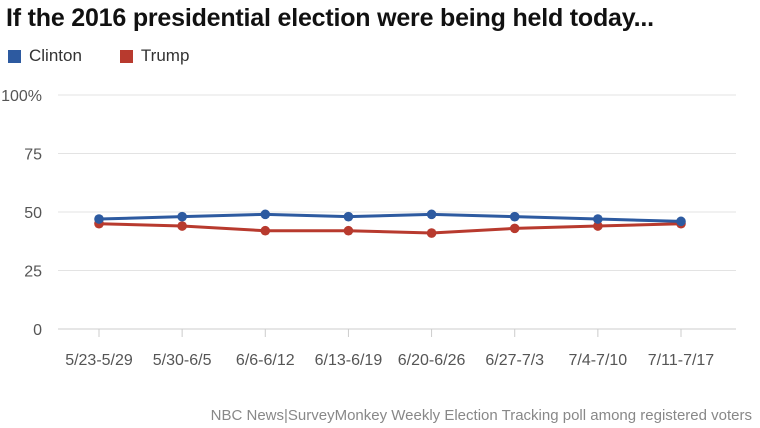  I want to click on legend-item-clinton: Clinton, so click(45, 56).